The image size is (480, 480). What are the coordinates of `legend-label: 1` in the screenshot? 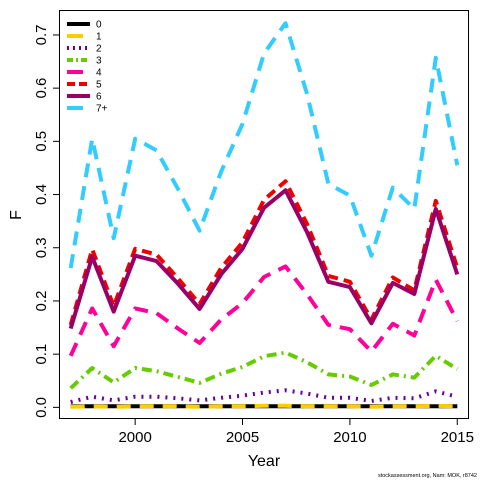 It's located at (99, 37).